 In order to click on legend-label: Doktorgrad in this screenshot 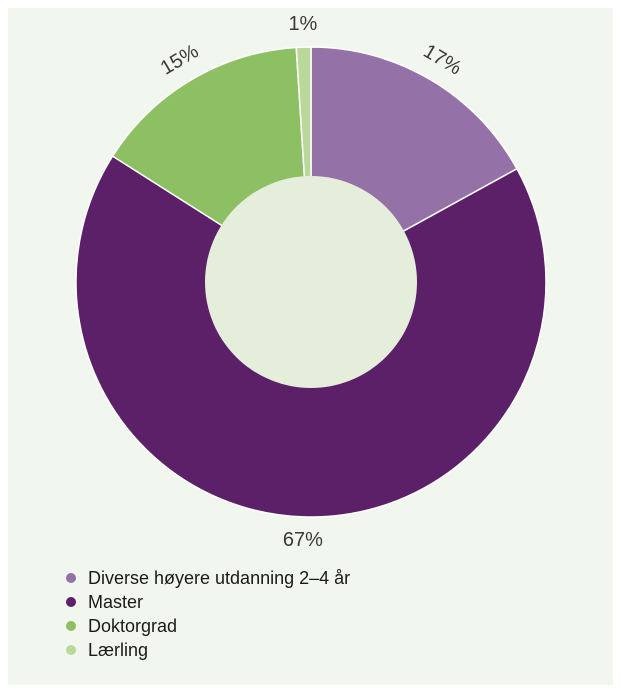, I will do `click(133, 625)`.